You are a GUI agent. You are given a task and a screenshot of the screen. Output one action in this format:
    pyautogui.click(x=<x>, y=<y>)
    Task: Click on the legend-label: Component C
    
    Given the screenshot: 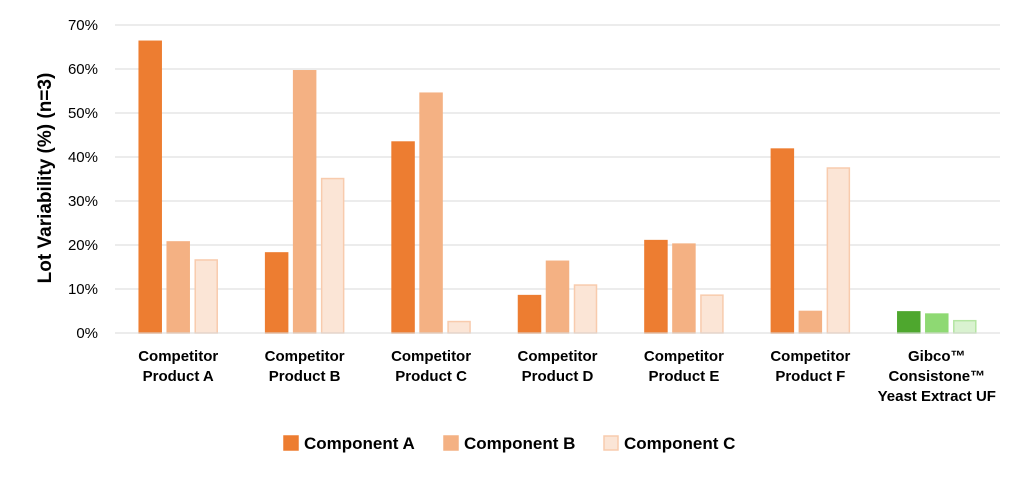 What is the action you would take?
    pyautogui.click(x=679, y=443)
    